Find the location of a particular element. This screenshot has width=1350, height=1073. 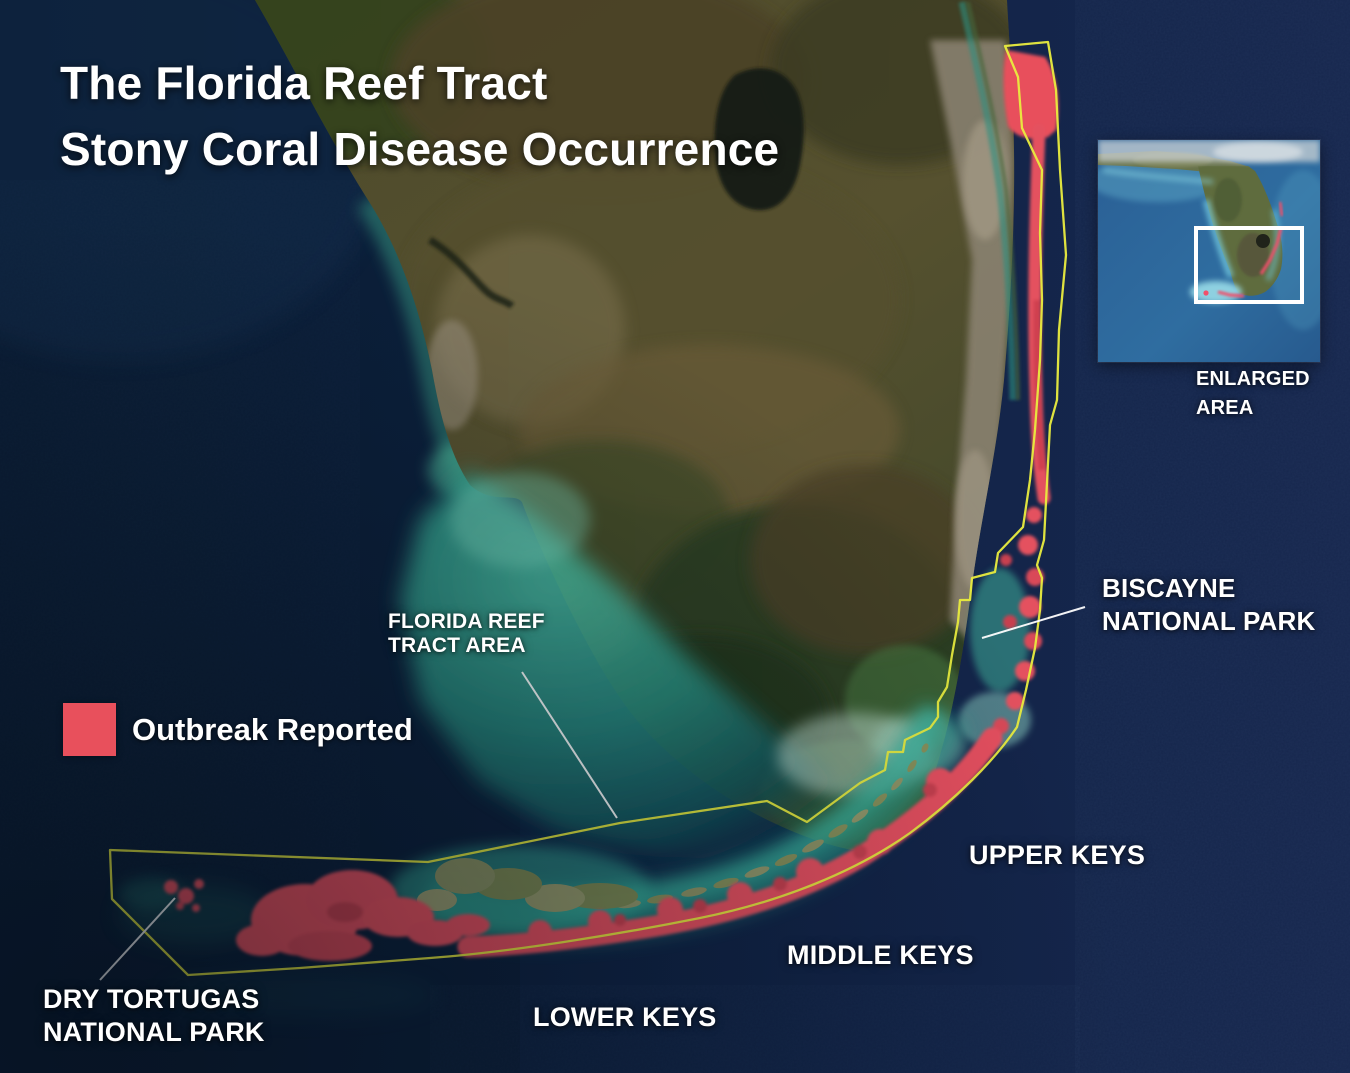

label-upper-keys: UPPER KEYS is located at coordinates (1057, 855).